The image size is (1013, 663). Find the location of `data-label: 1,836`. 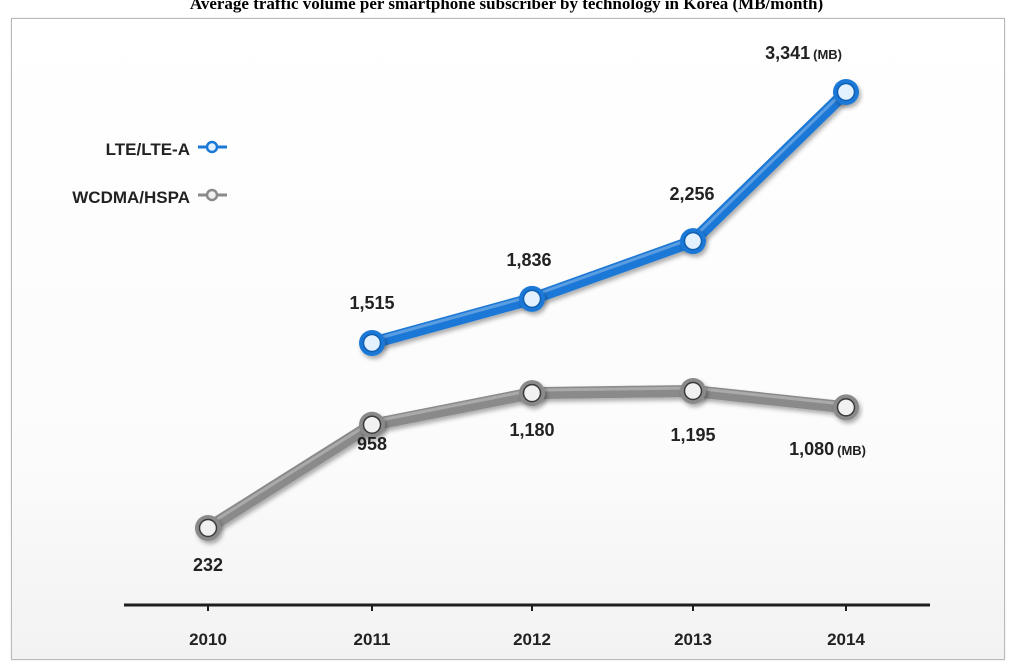

data-label: 1,836 is located at coordinates (528, 260).